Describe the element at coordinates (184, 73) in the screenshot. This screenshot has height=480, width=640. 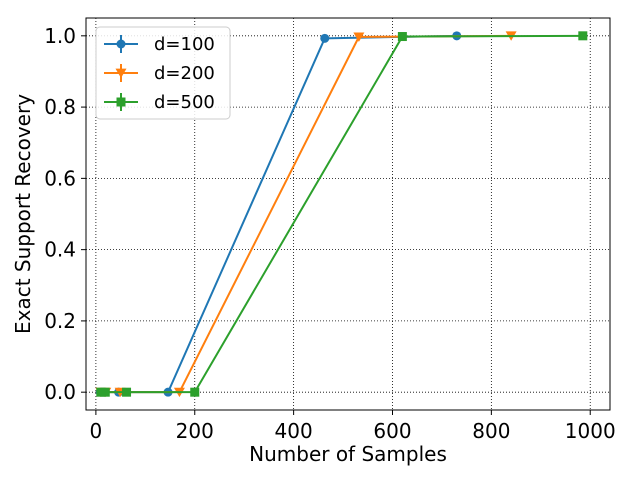
I see `legend-label: d=200` at that location.